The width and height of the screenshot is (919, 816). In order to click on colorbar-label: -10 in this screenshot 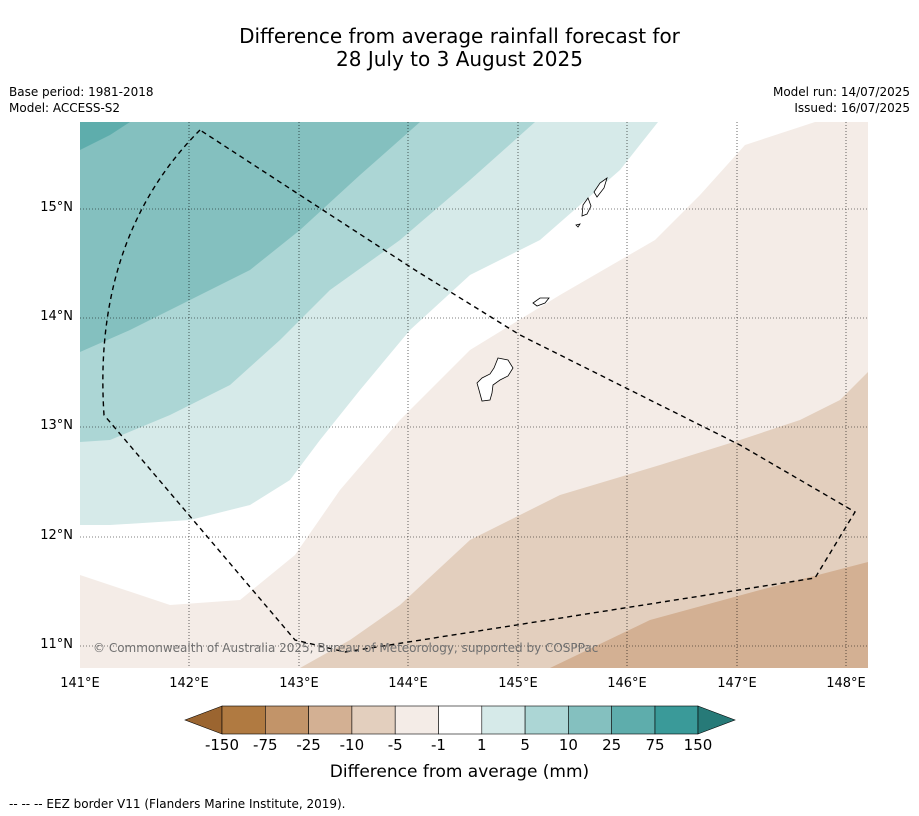, I will do `click(352, 745)`.